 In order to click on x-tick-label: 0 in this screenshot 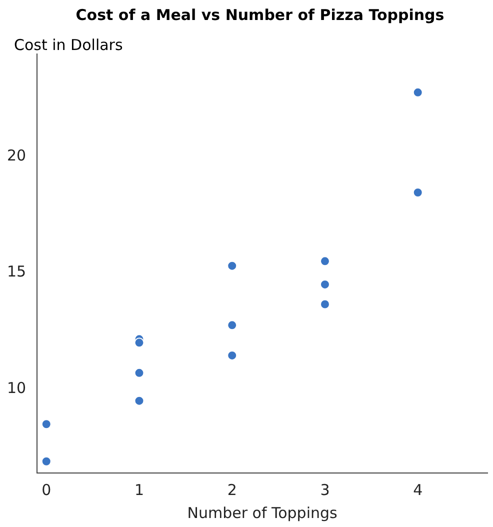, I will do `click(47, 489)`.